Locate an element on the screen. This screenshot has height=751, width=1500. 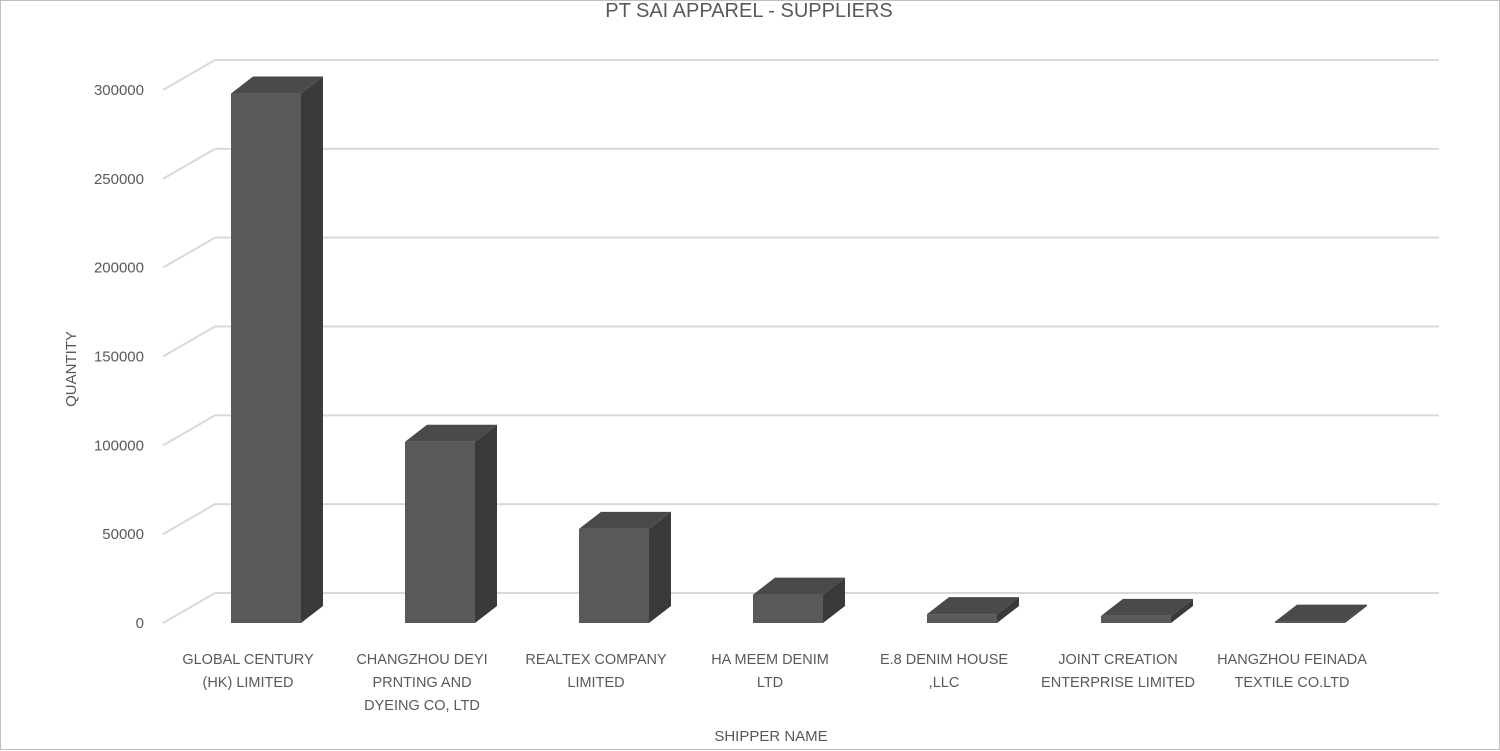
x-category-label: REALTEX COMPANY LIMITED is located at coordinates (596, 671).